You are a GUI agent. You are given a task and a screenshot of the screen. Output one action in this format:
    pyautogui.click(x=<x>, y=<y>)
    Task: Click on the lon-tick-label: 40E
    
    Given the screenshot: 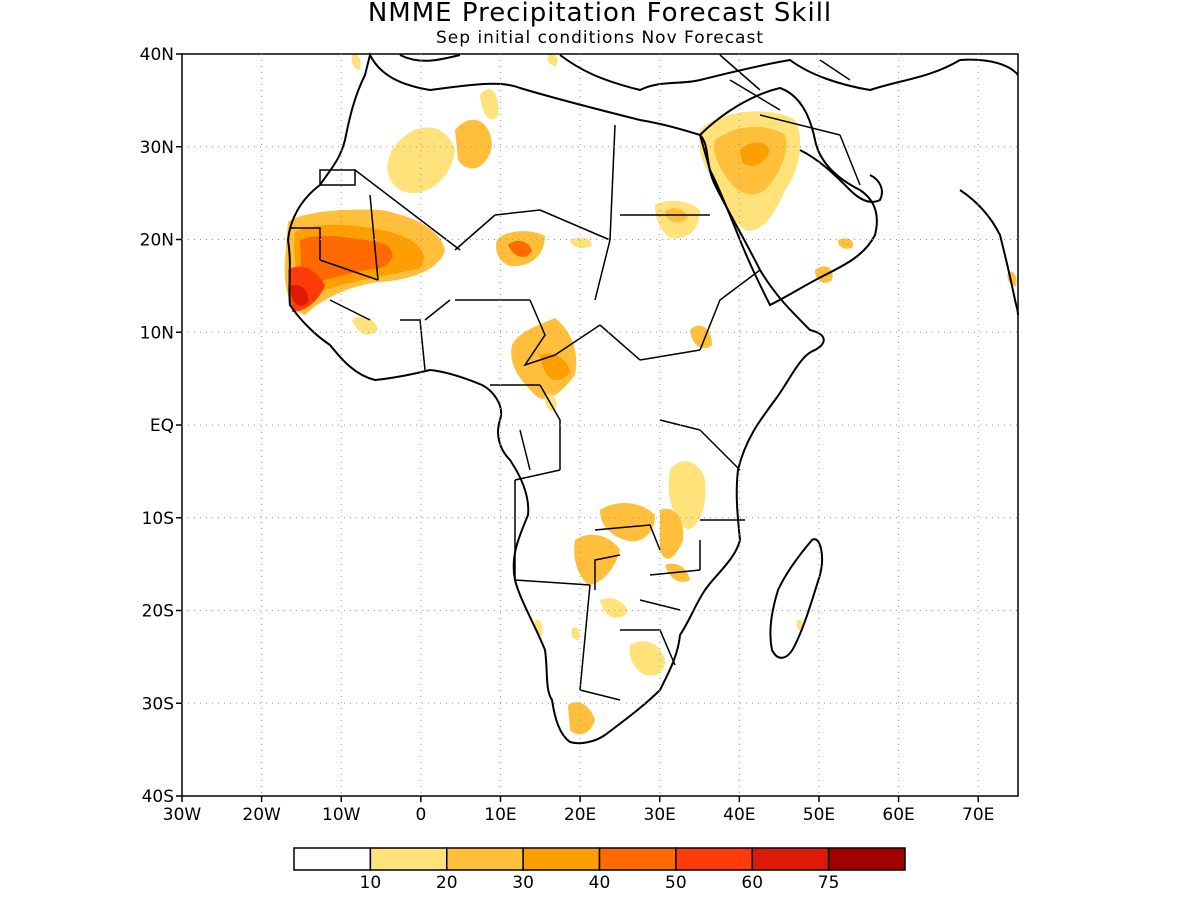 What is the action you would take?
    pyautogui.click(x=739, y=815)
    